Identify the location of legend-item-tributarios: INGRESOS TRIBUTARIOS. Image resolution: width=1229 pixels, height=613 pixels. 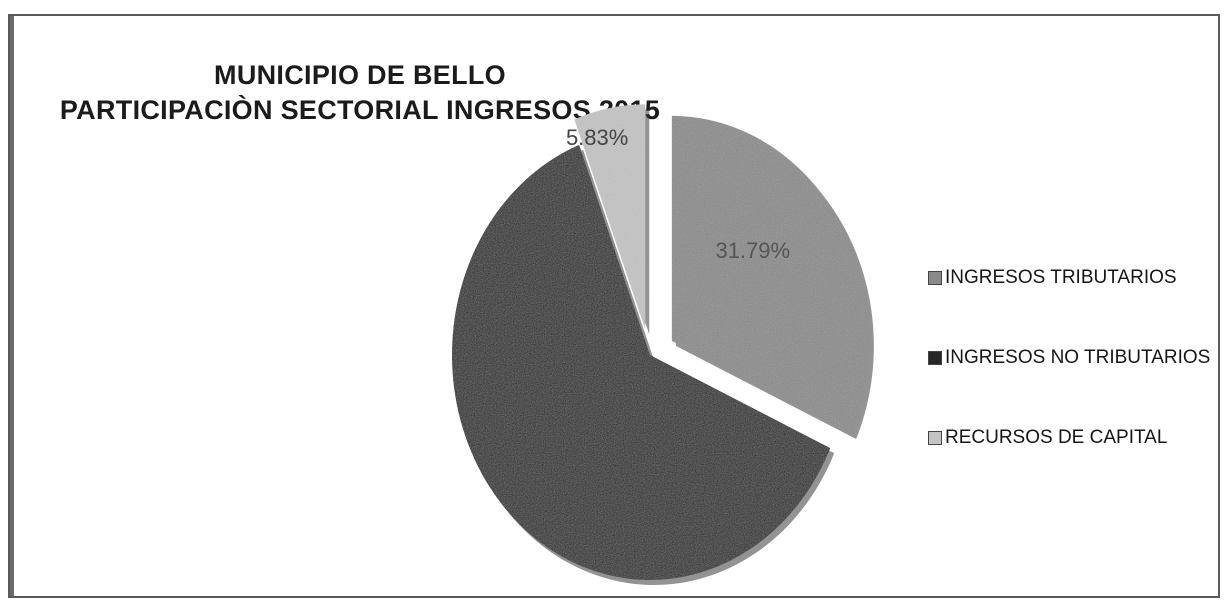
(1052, 278).